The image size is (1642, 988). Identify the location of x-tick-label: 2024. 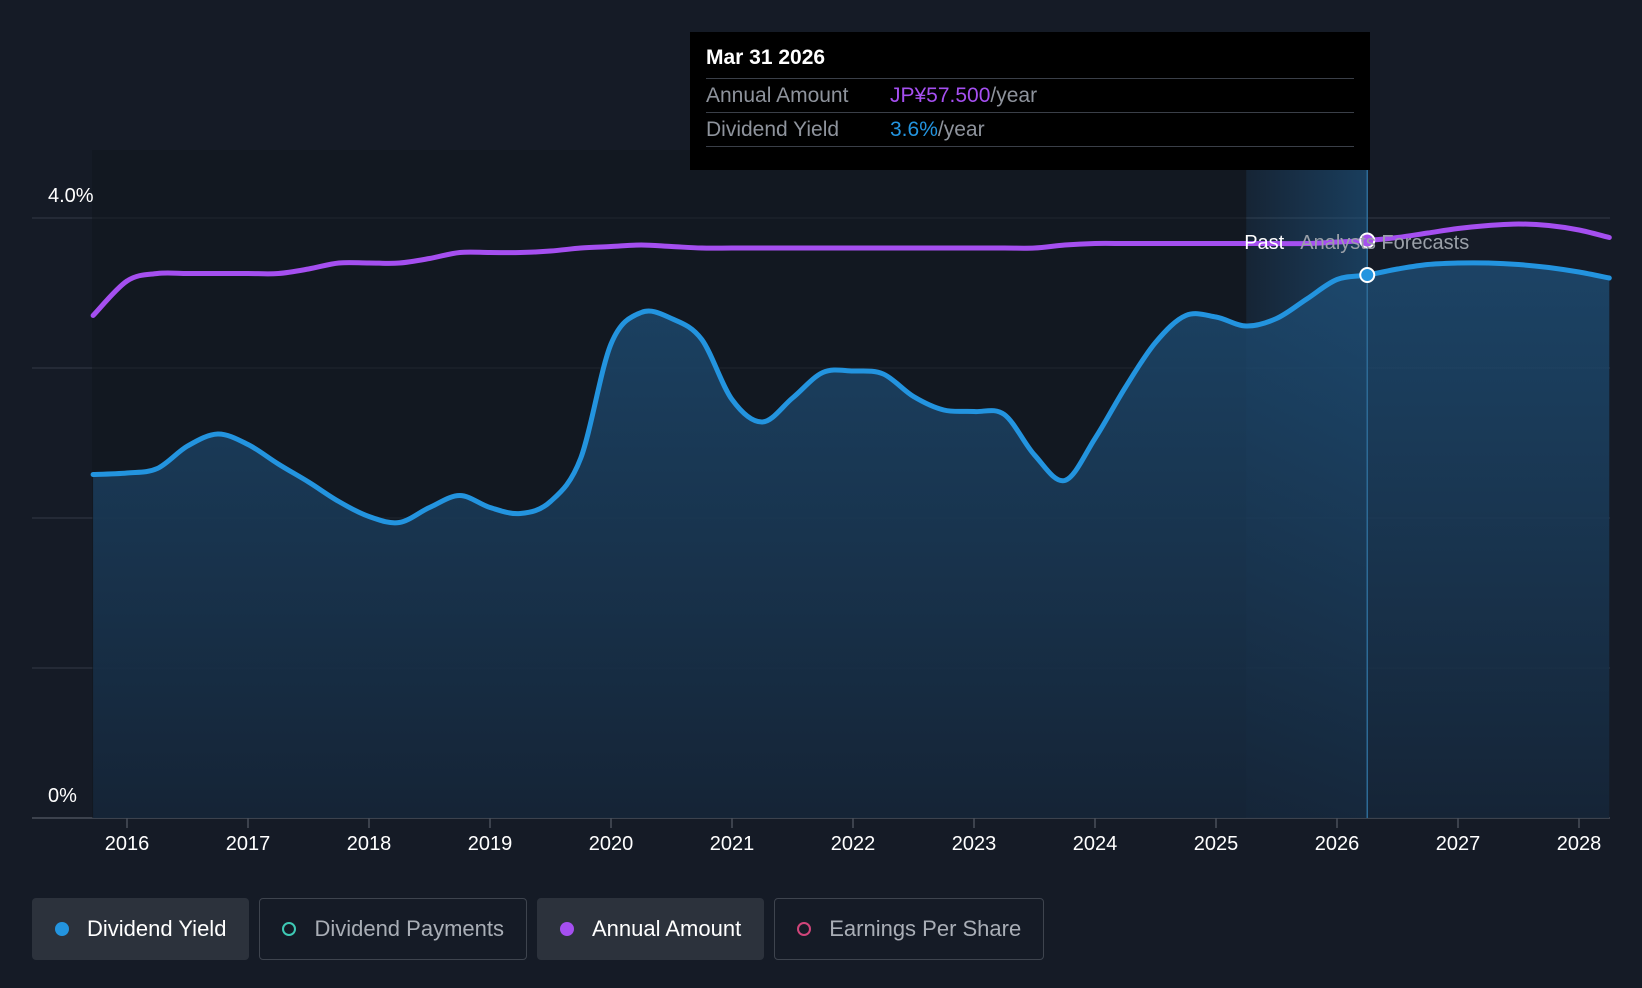
(1095, 844).